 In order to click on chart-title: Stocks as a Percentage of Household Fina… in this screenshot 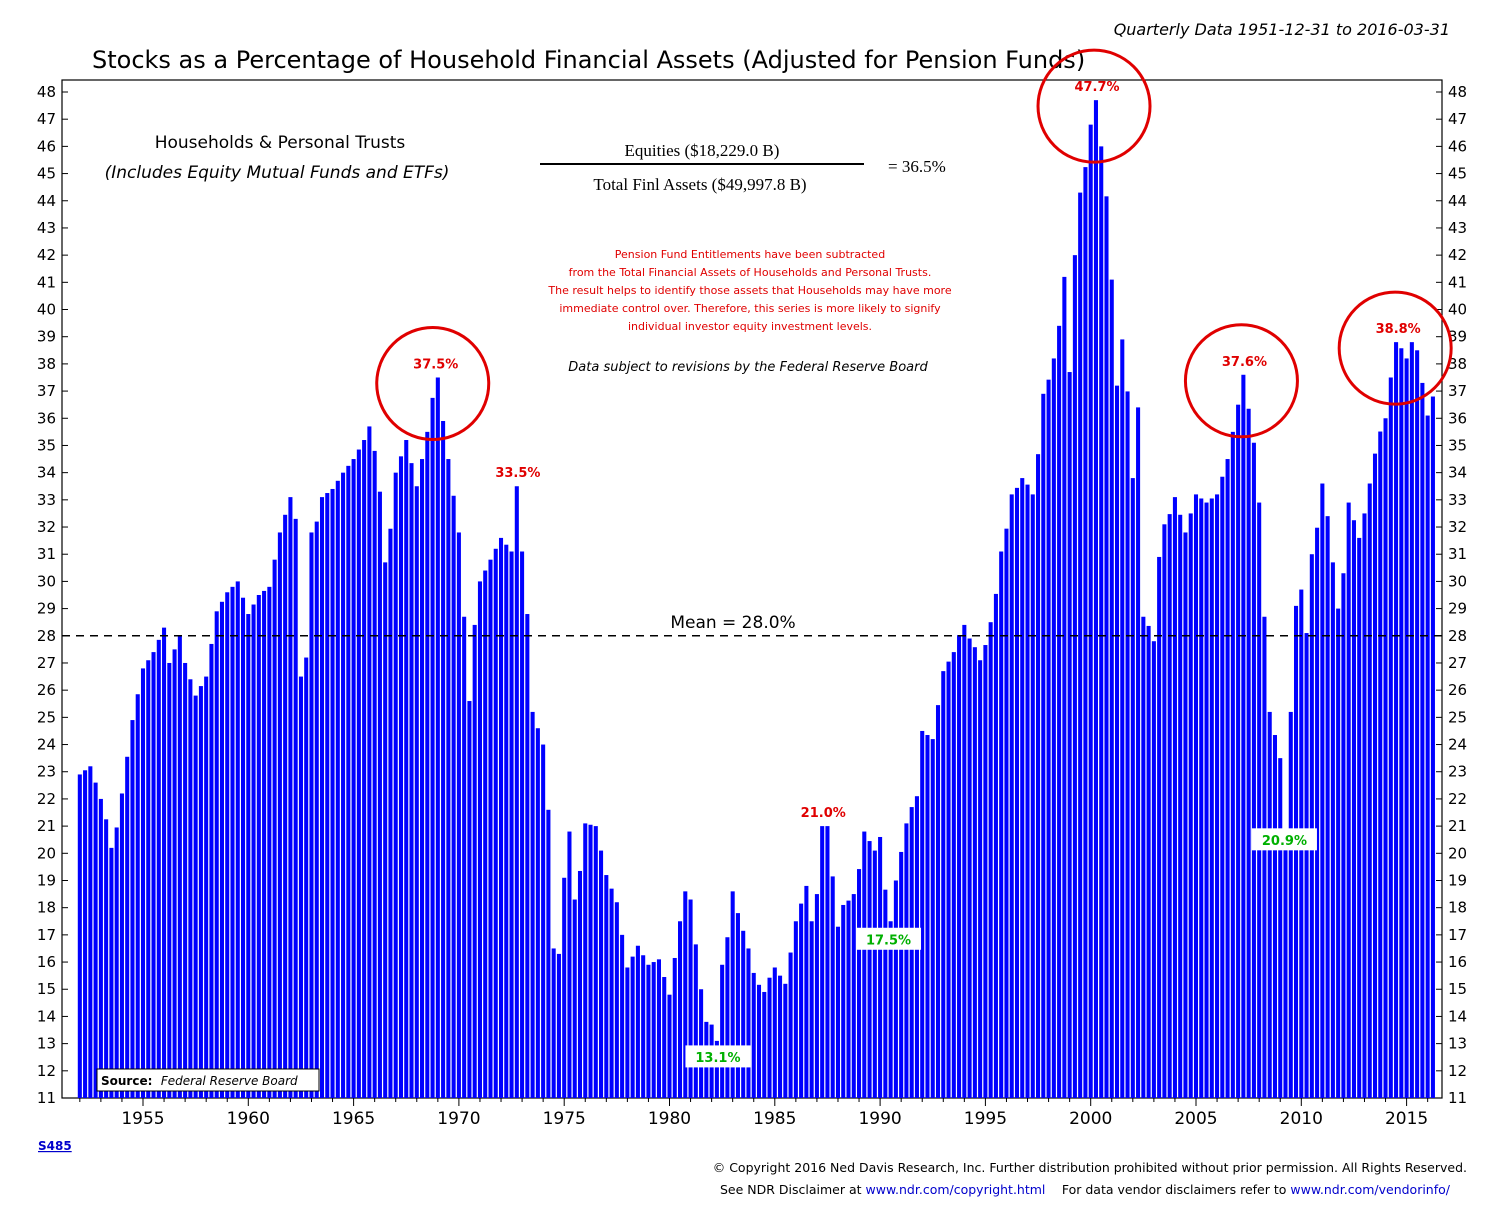, I will do `click(588, 60)`.